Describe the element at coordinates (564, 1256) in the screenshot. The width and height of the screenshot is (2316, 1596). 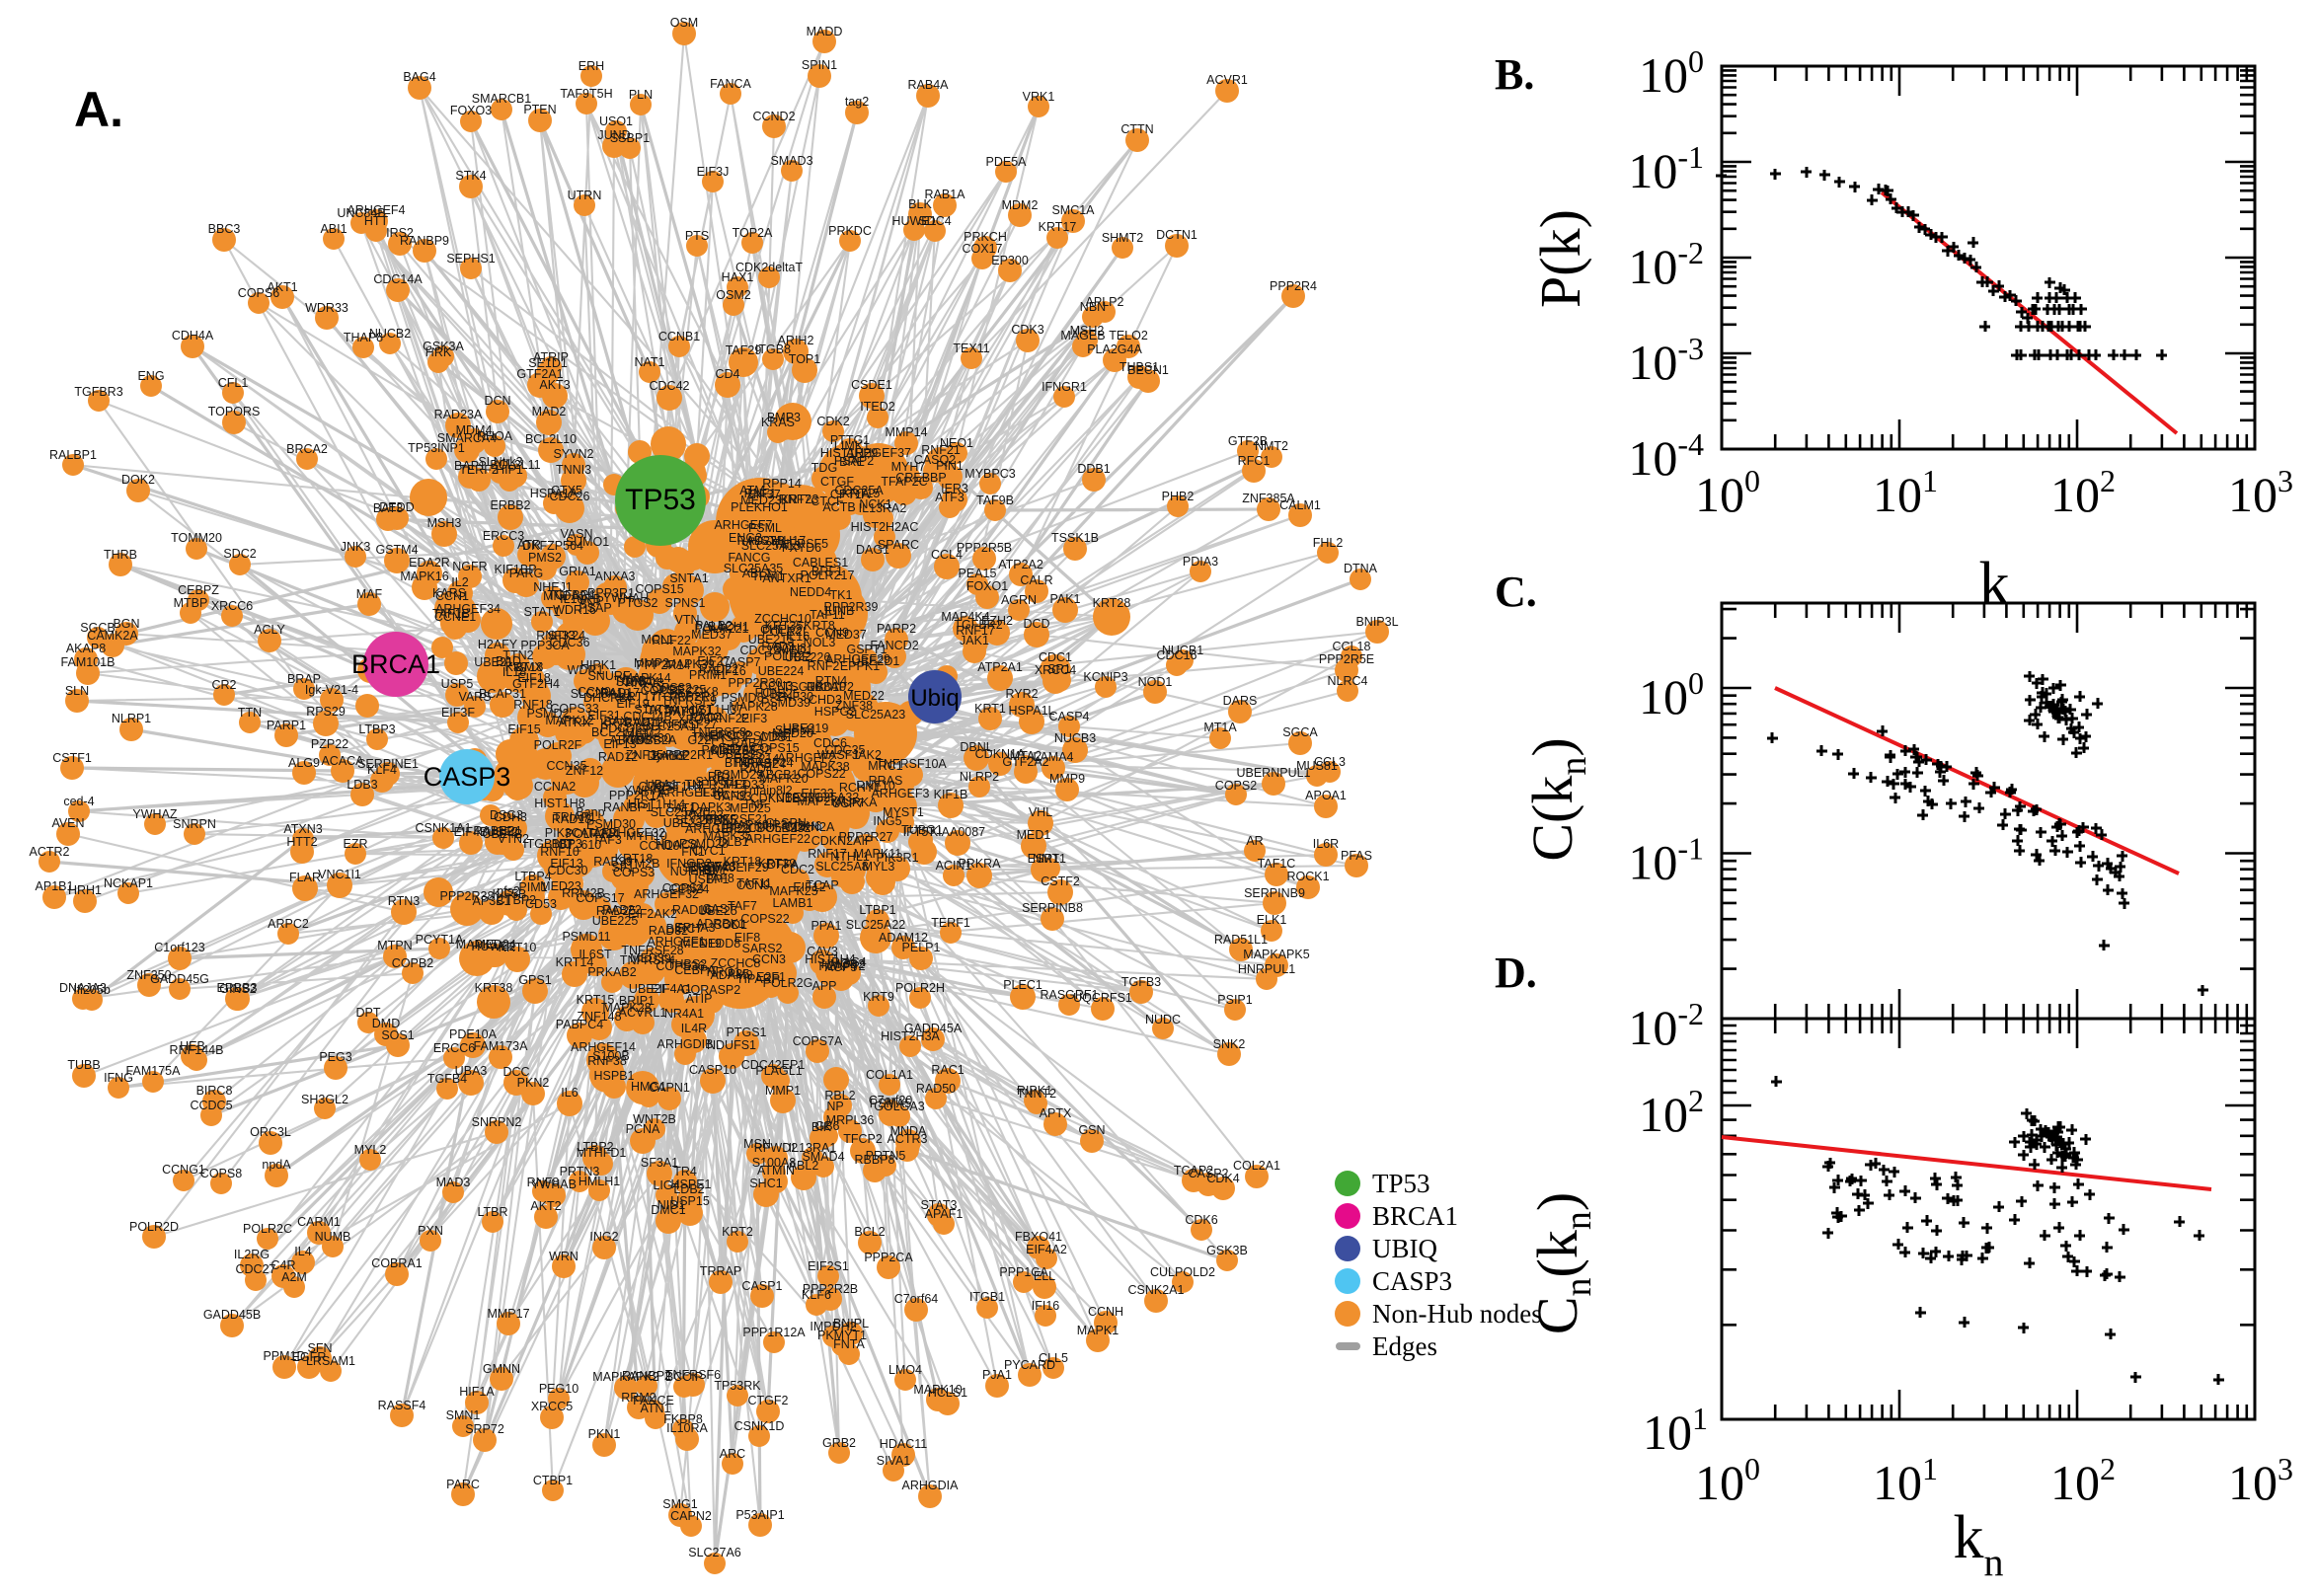
I see `svg-text: WRN` at that location.